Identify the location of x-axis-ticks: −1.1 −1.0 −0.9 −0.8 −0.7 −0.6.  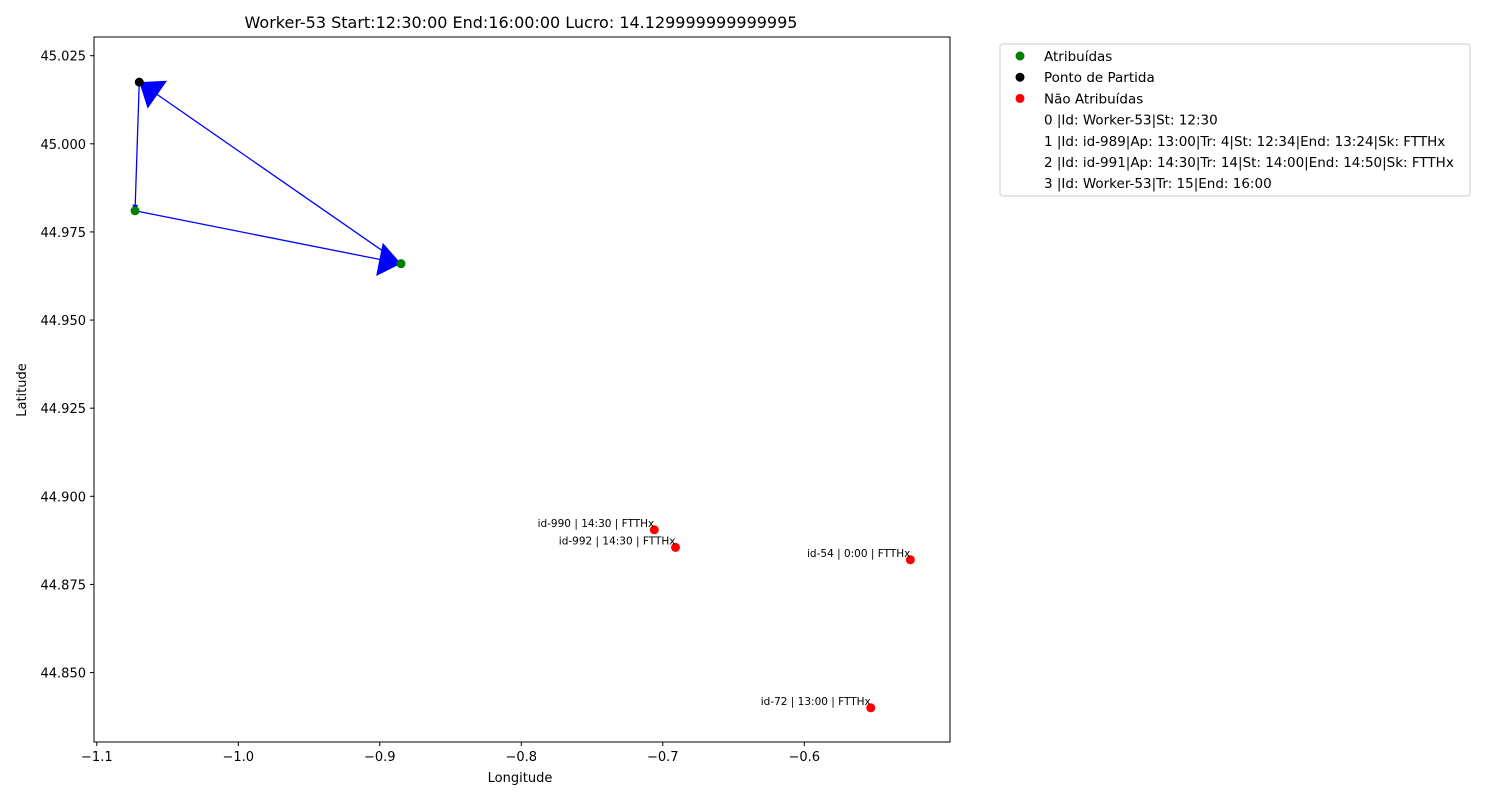
(450, 753).